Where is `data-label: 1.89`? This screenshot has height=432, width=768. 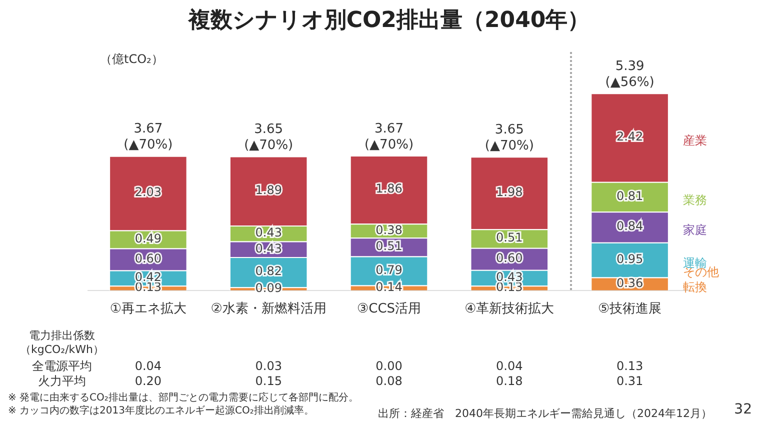
data-label: 1.89 is located at coordinates (268, 189).